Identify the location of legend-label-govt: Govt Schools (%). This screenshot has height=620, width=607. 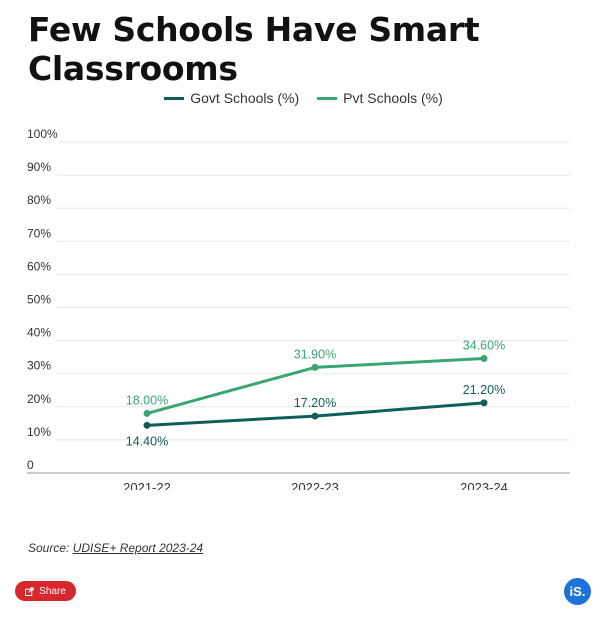
(245, 98).